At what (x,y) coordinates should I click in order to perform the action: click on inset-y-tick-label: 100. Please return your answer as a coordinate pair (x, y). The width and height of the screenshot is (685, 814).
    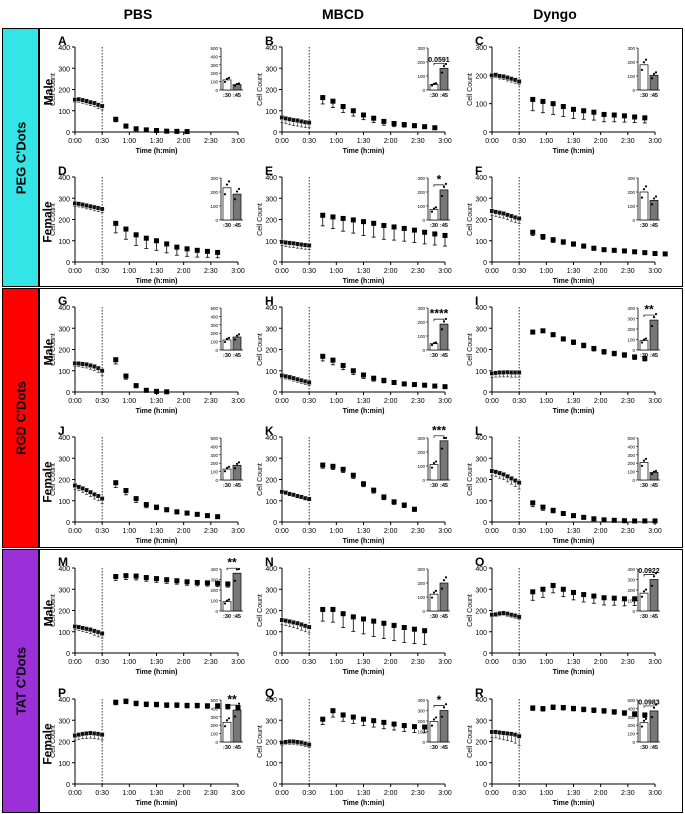
    Looking at the image, I should click on (631, 340).